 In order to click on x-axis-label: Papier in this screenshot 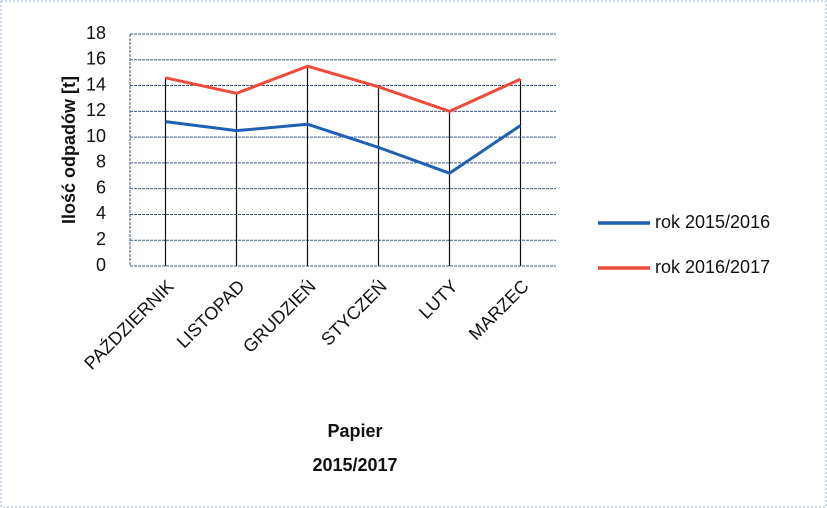, I will do `click(354, 431)`.